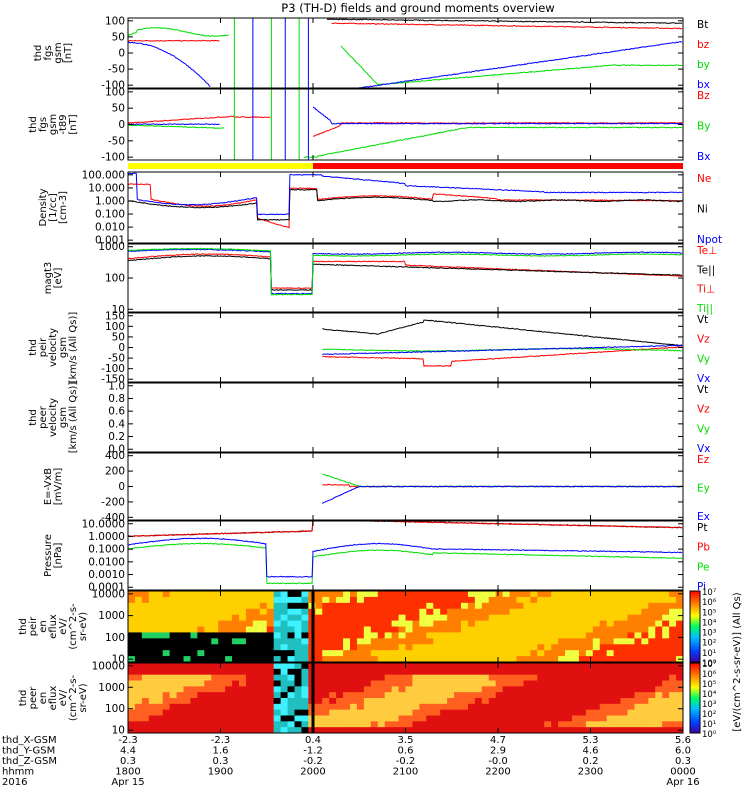  Describe the element at coordinates (703, 548) in the screenshot. I see `legend-Pb: Pb` at that location.